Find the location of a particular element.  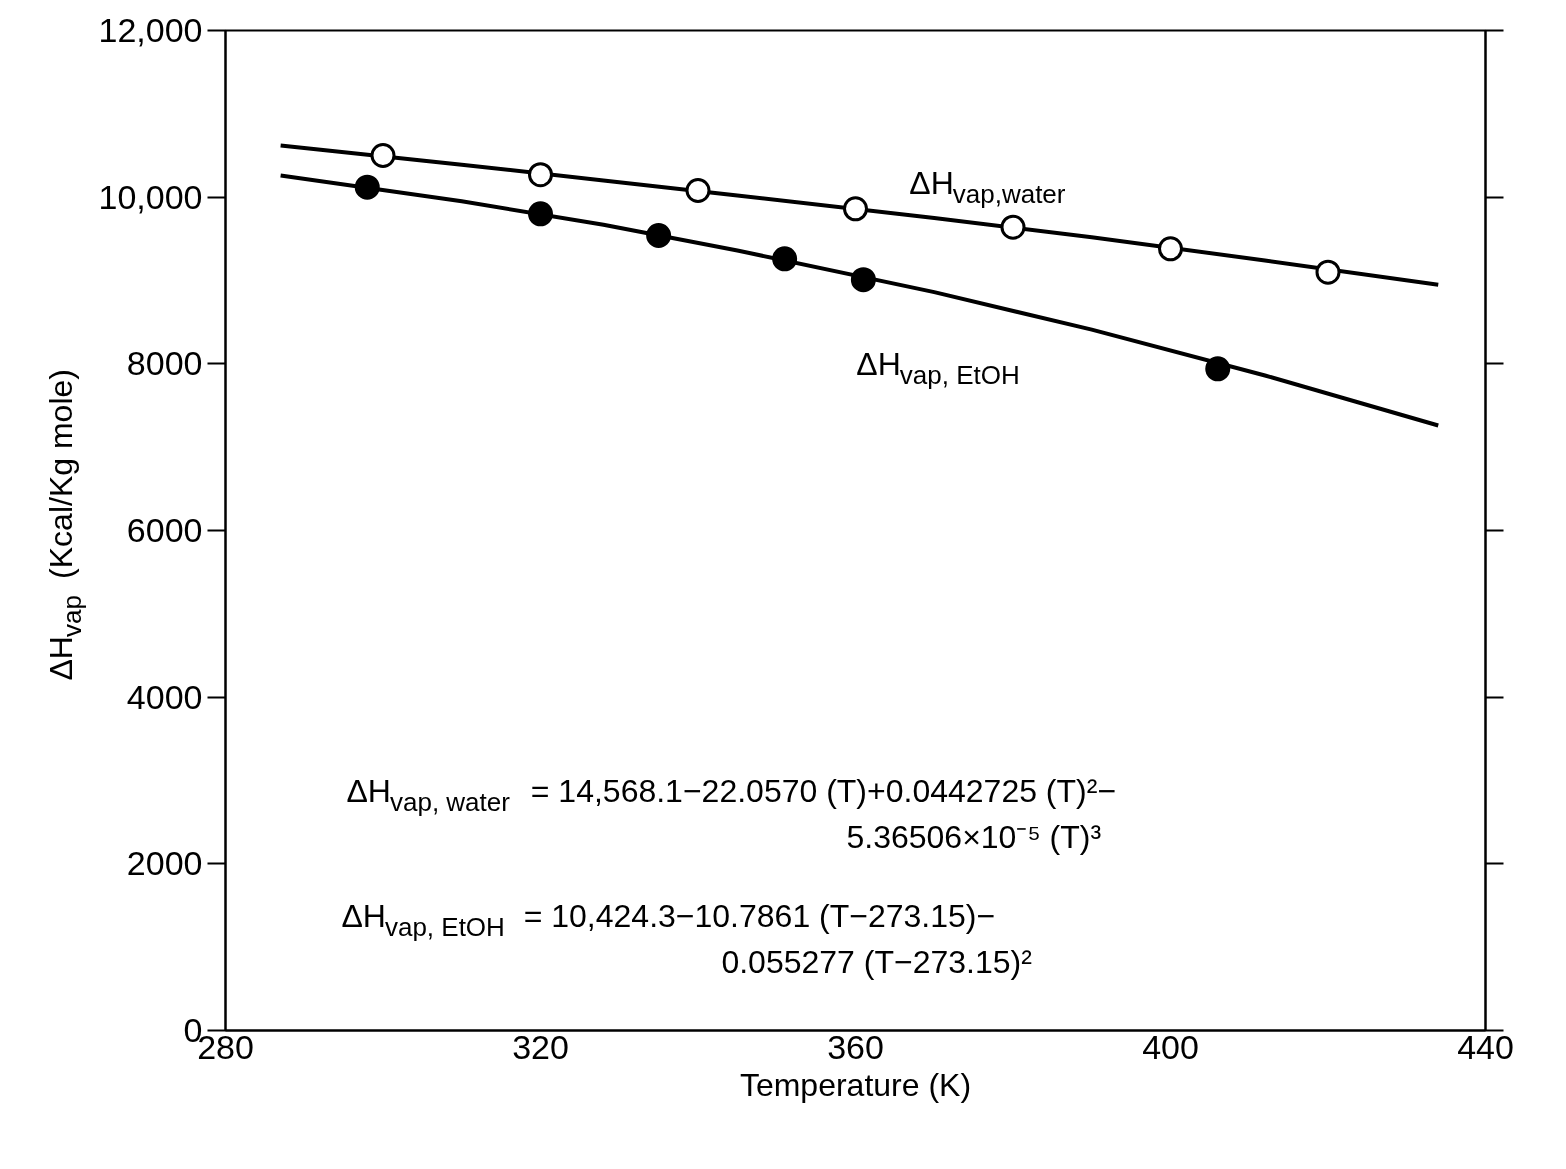

y-tick-label: 10,000 is located at coordinates (150, 196).